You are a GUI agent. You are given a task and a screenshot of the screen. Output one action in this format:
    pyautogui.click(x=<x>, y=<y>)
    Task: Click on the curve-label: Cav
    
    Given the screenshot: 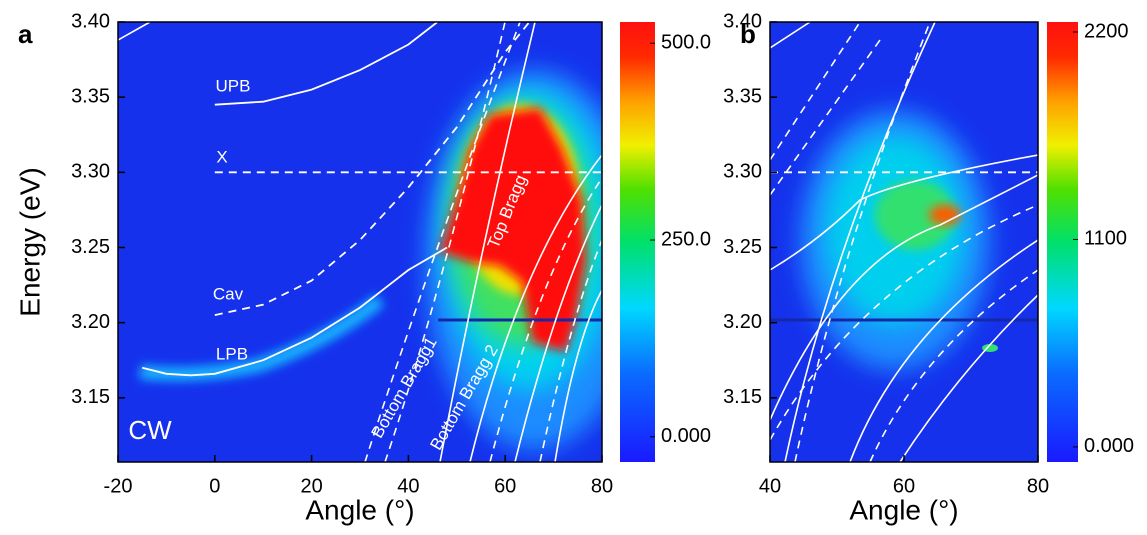 What is the action you would take?
    pyautogui.click(x=228, y=293)
    